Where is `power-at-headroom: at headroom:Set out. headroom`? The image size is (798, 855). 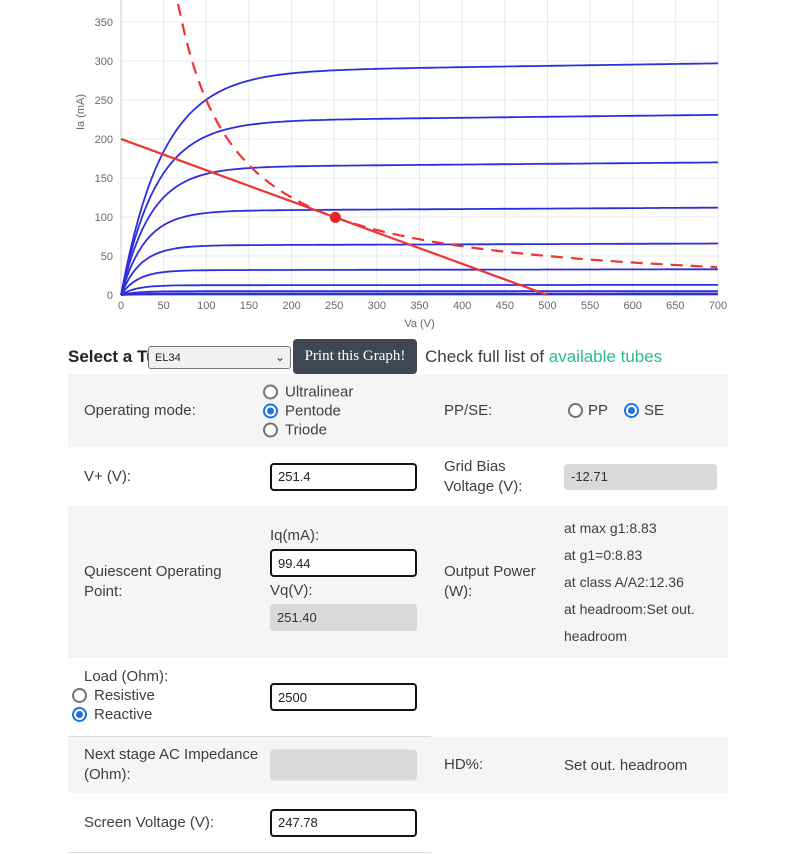 power-at-headroom: at headroom:Set out. headroom is located at coordinates (629, 622).